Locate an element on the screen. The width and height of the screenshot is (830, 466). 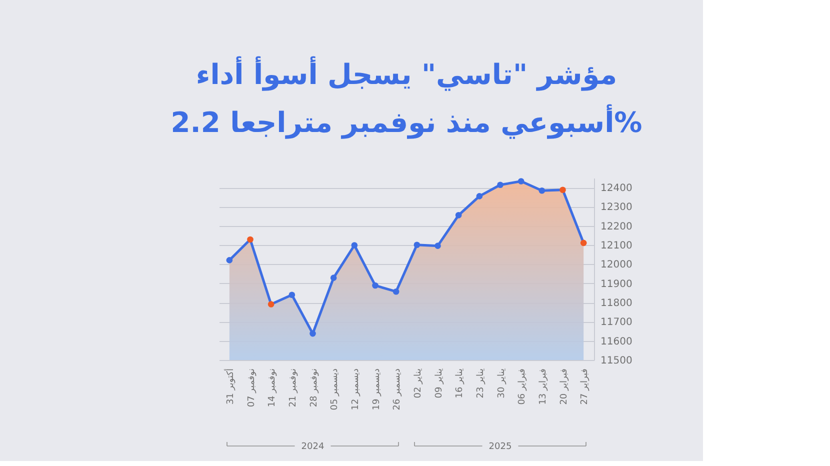
x-tick-label: 19 ديسمبر is located at coordinates (377, 389).